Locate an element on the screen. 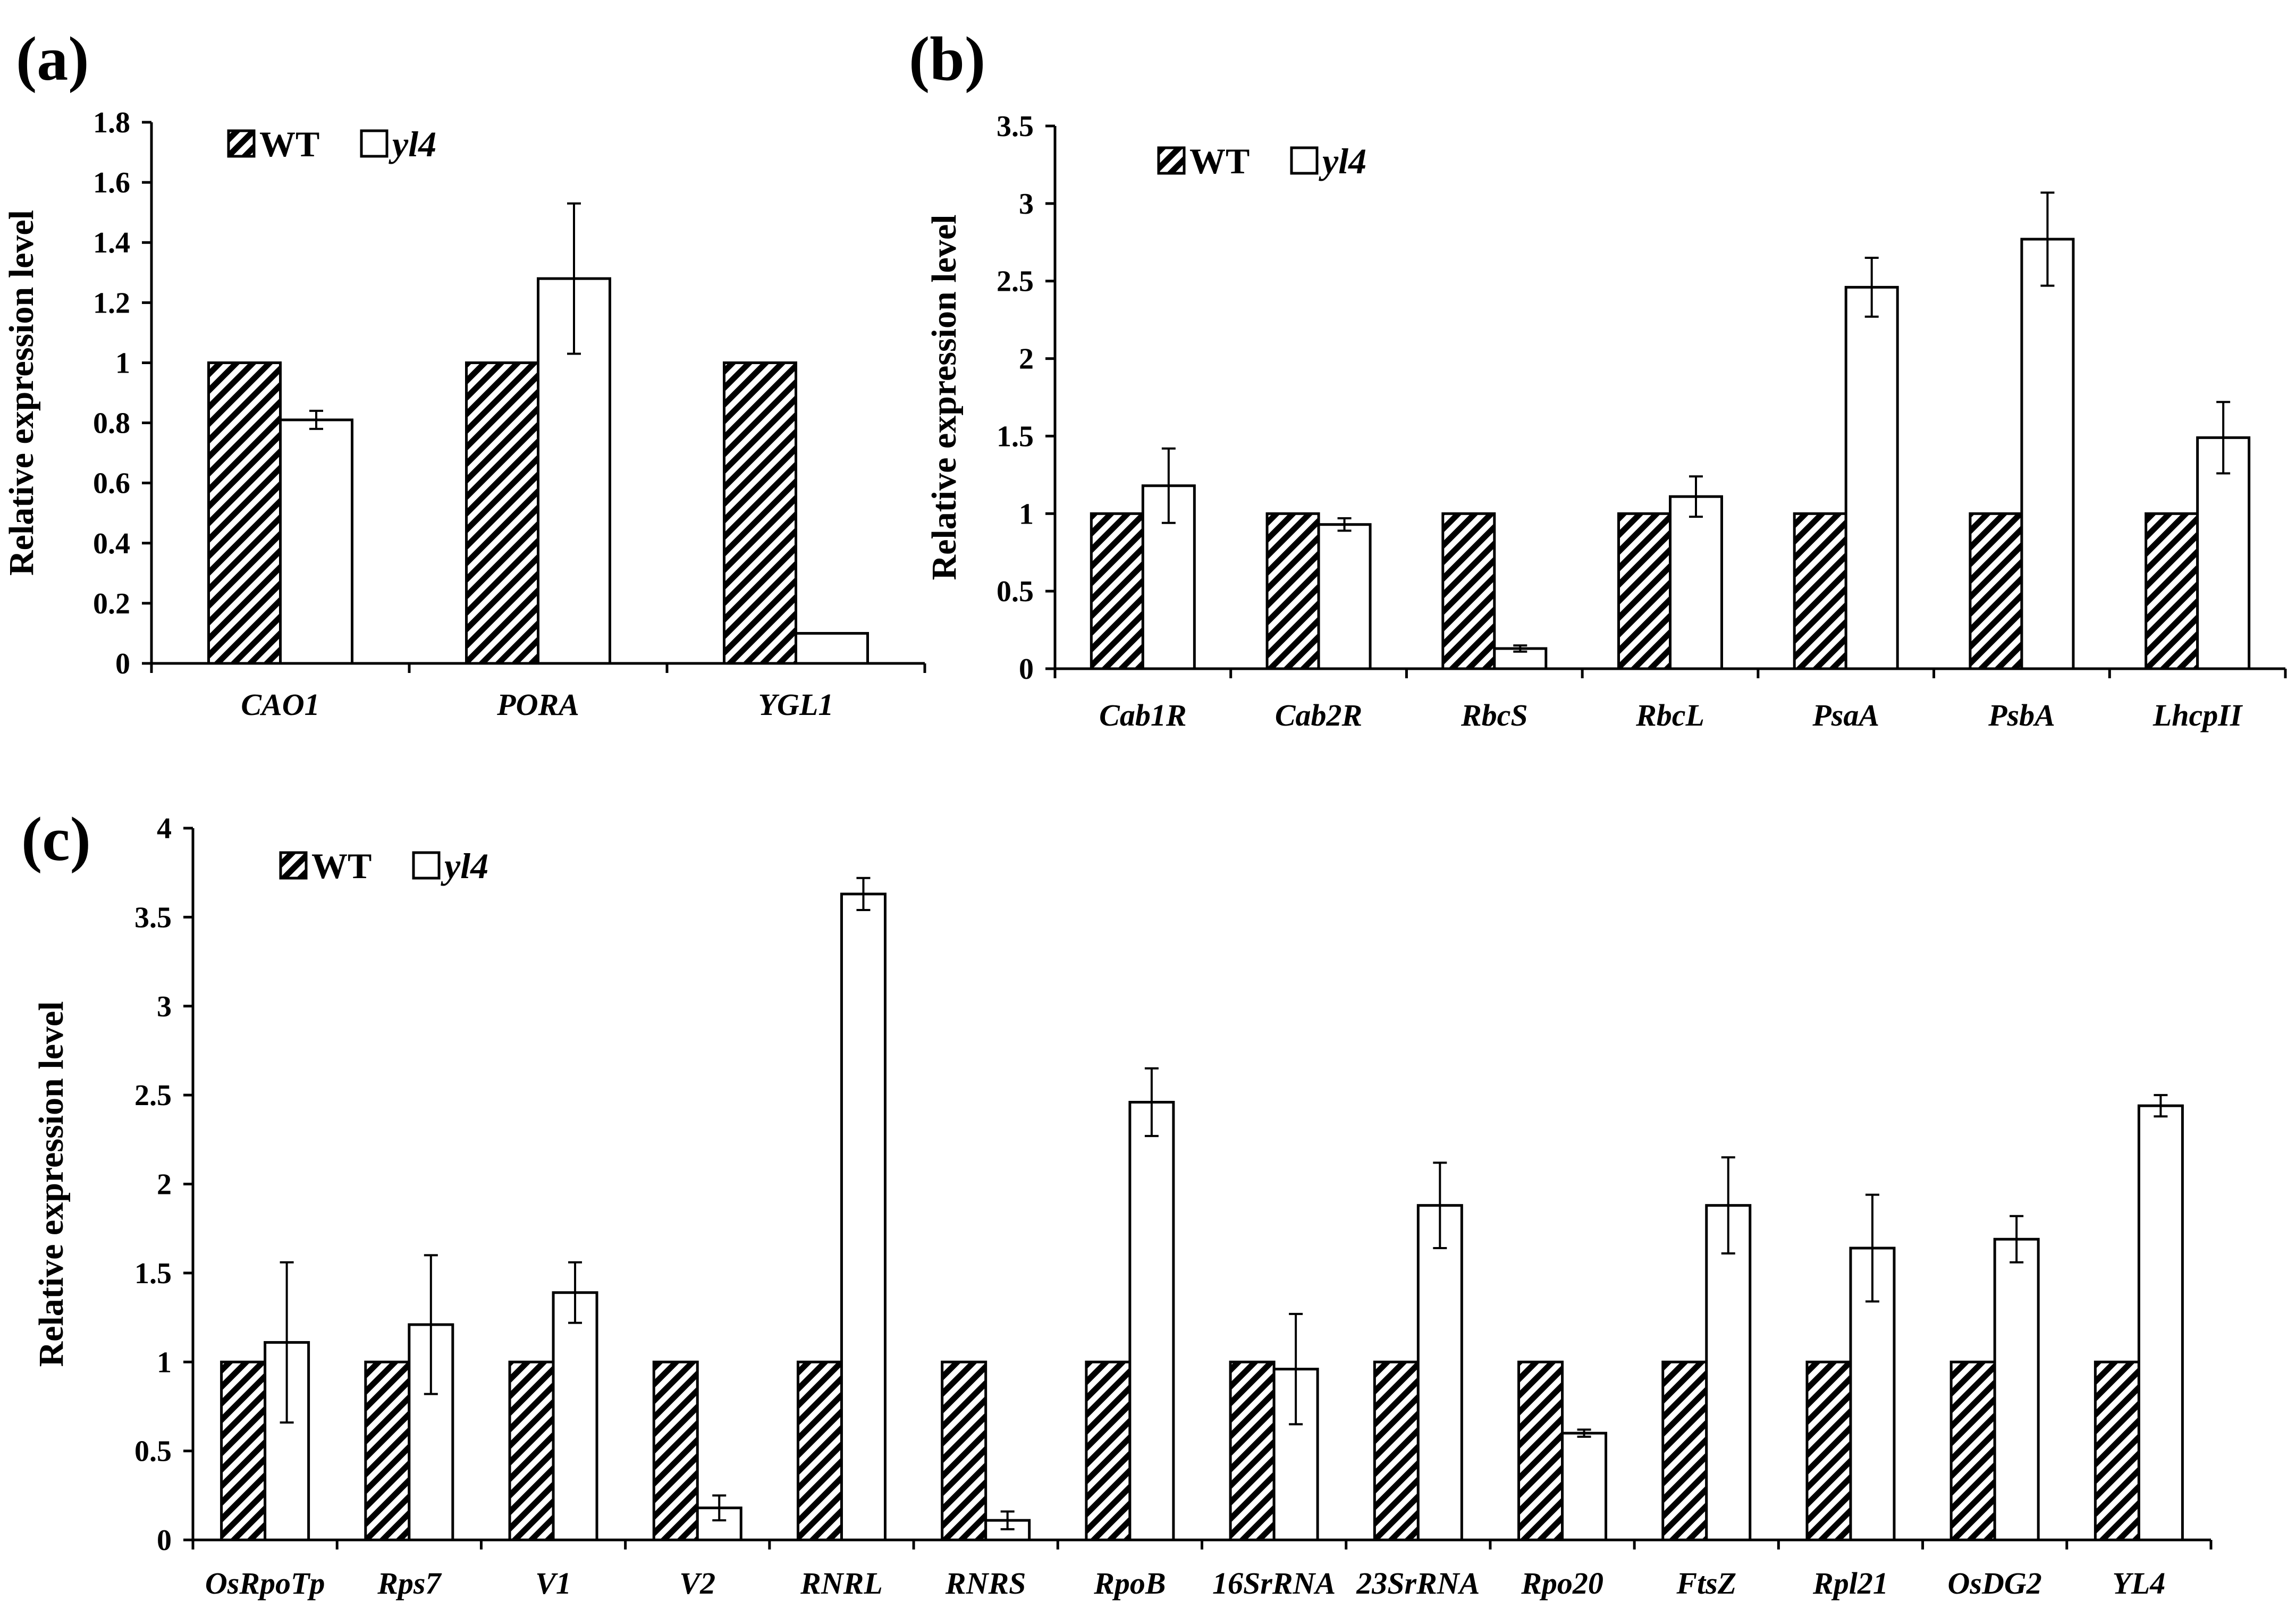 The height and width of the screenshot is (1617, 2296). bar-yl4-YL4 is located at coordinates (2160, 1323).